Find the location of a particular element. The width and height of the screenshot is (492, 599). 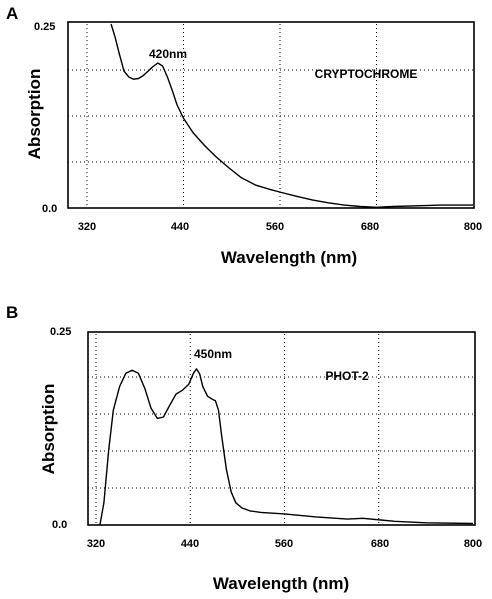

panel-b-xtick-800: 800 is located at coordinates (473, 544).